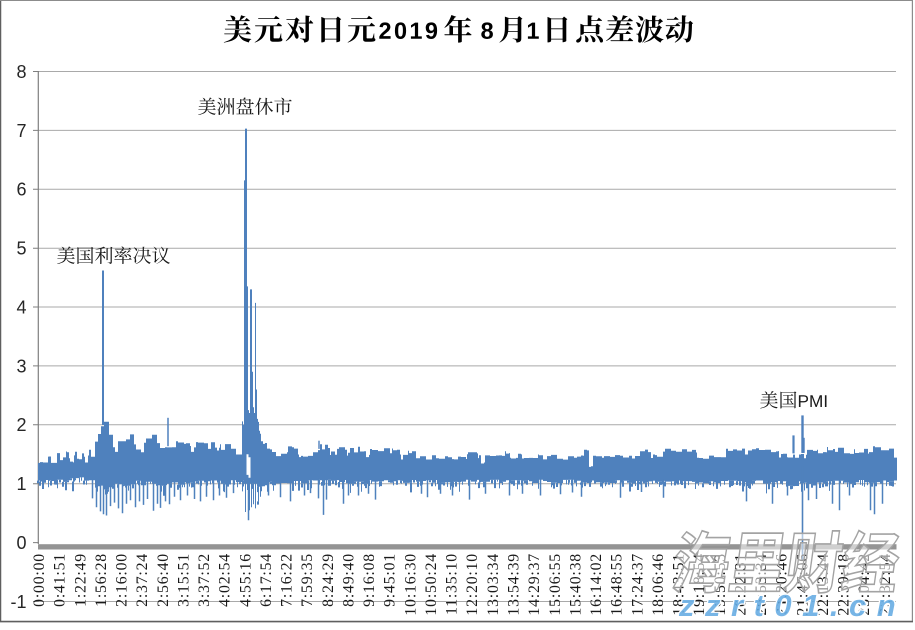  I want to click on svg-text: 17:24:37, so click(637, 584).